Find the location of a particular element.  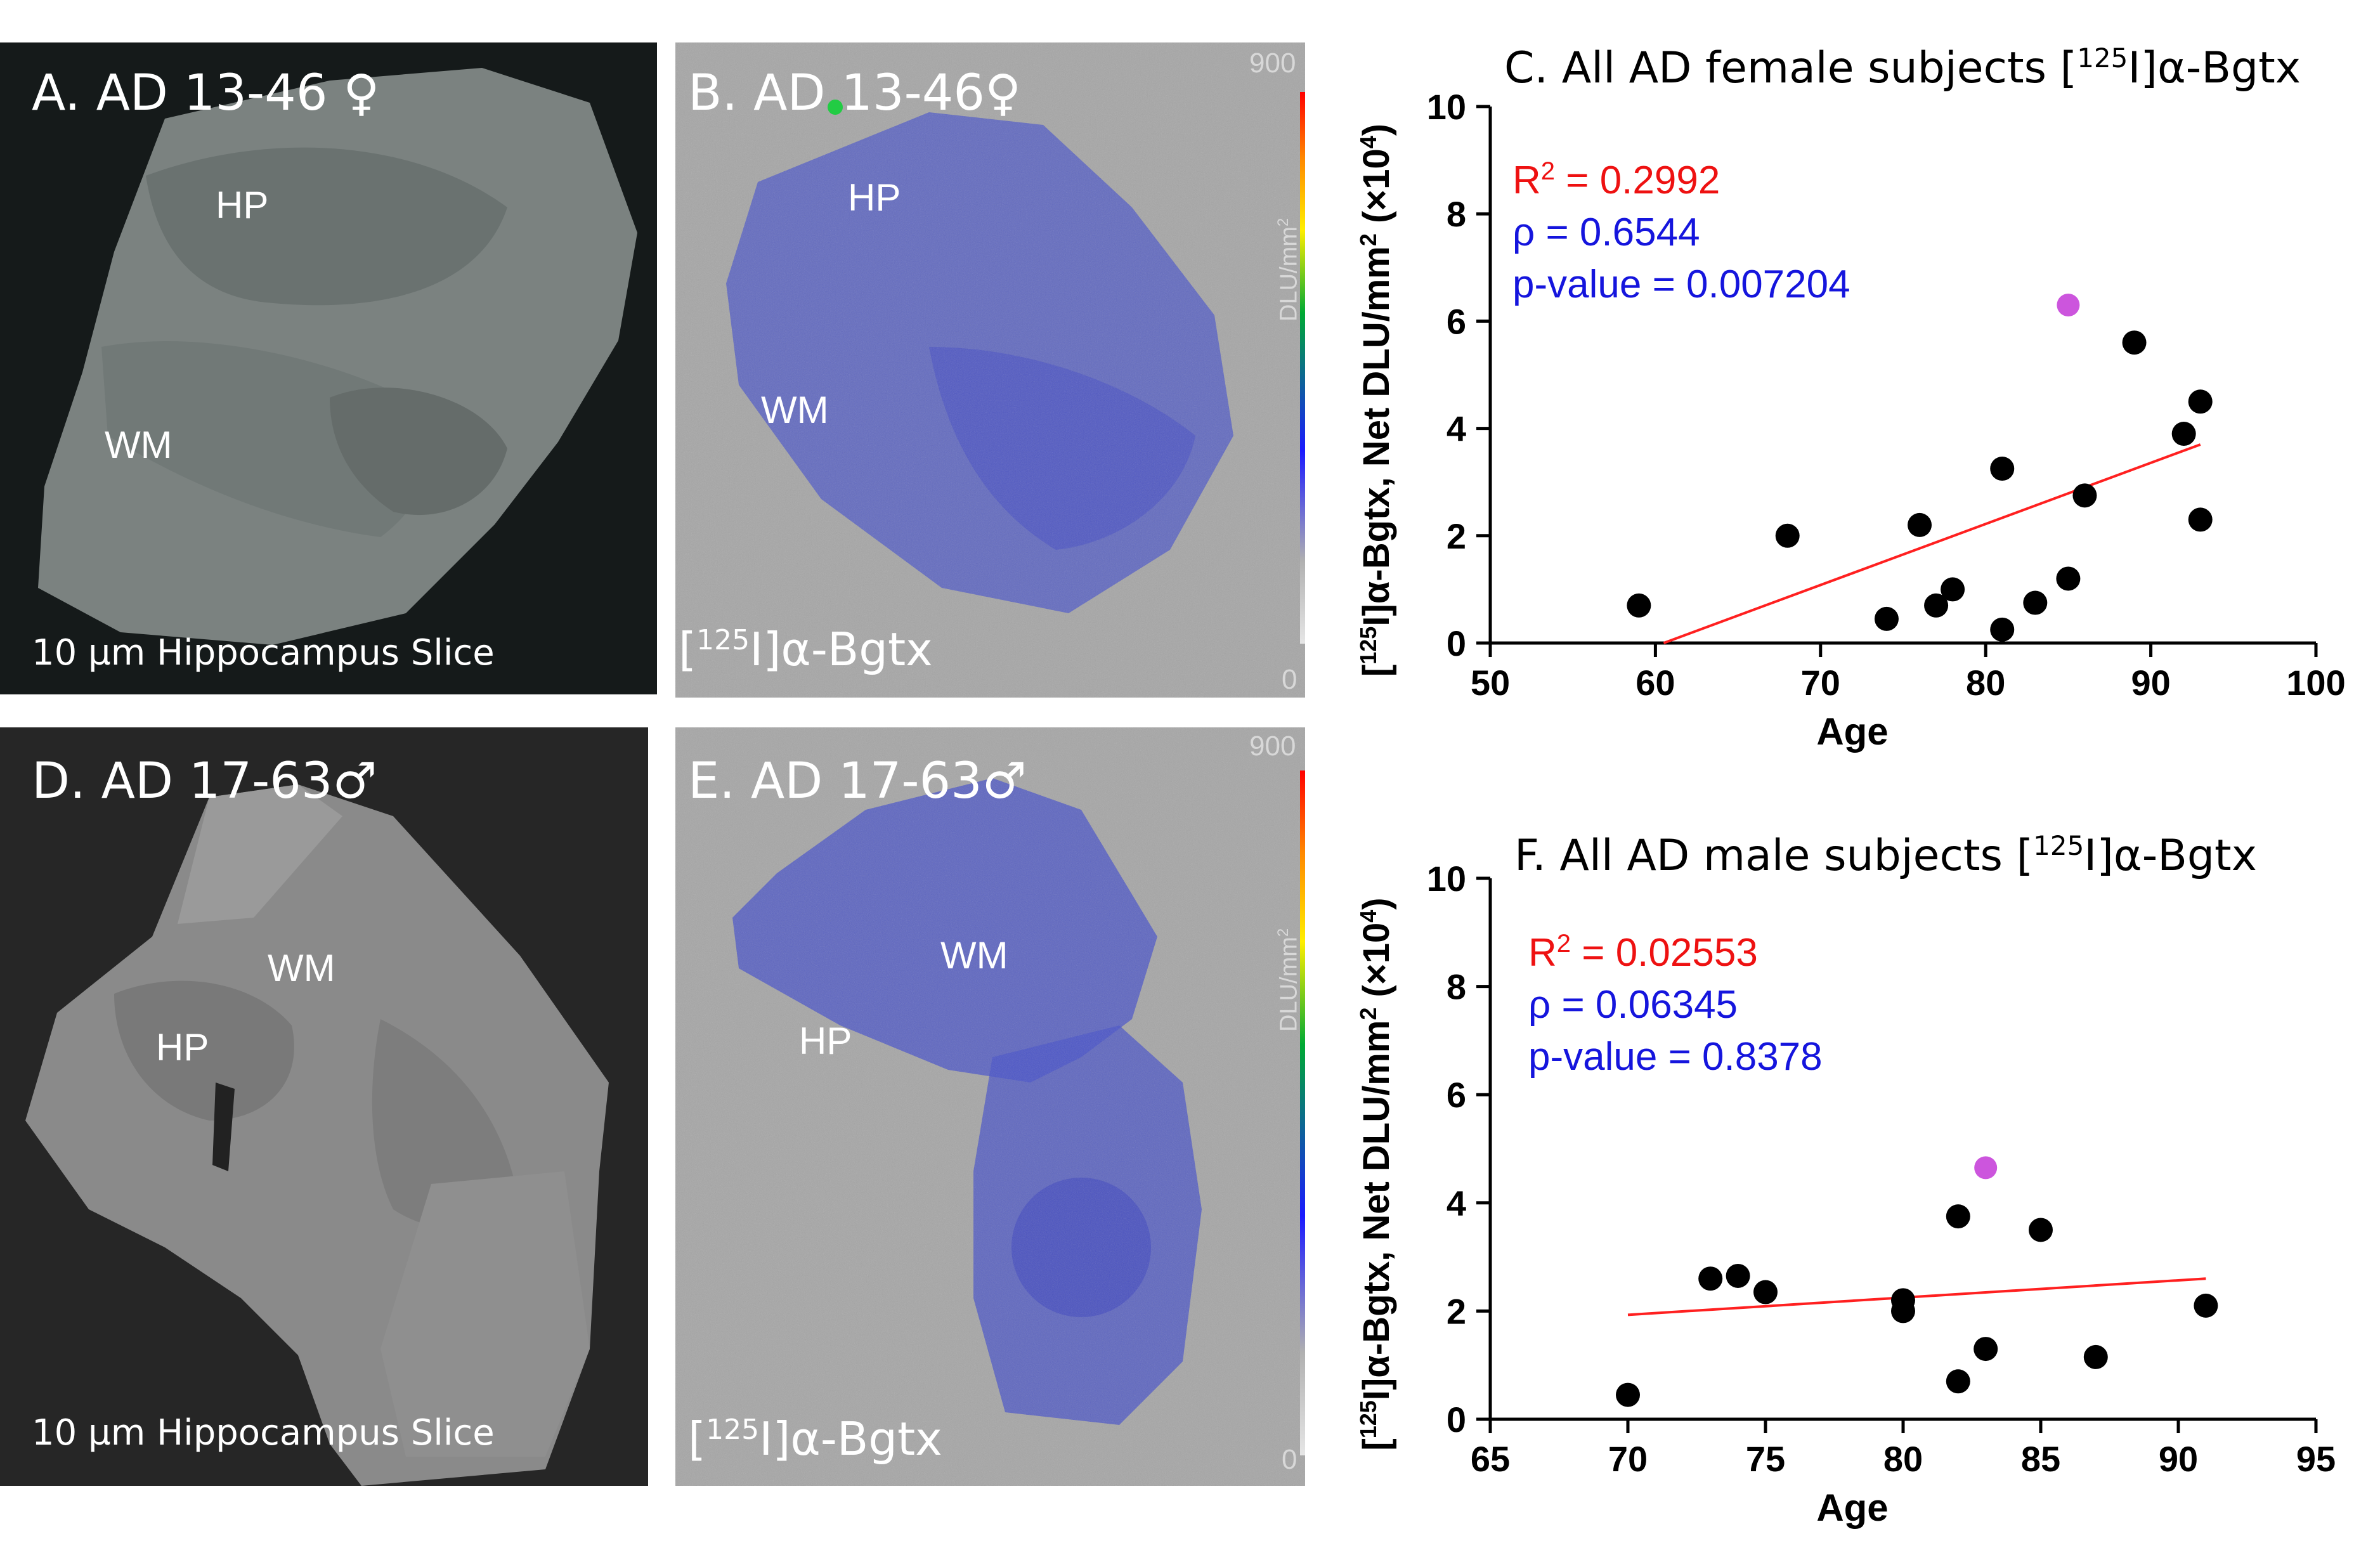

chart-f-regression-line is located at coordinates (1916, 1297).